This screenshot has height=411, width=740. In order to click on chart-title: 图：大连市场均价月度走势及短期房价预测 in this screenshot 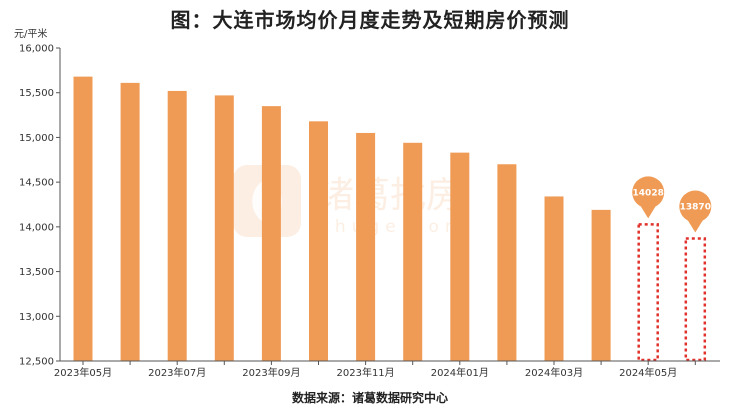, I will do `click(370, 20)`.